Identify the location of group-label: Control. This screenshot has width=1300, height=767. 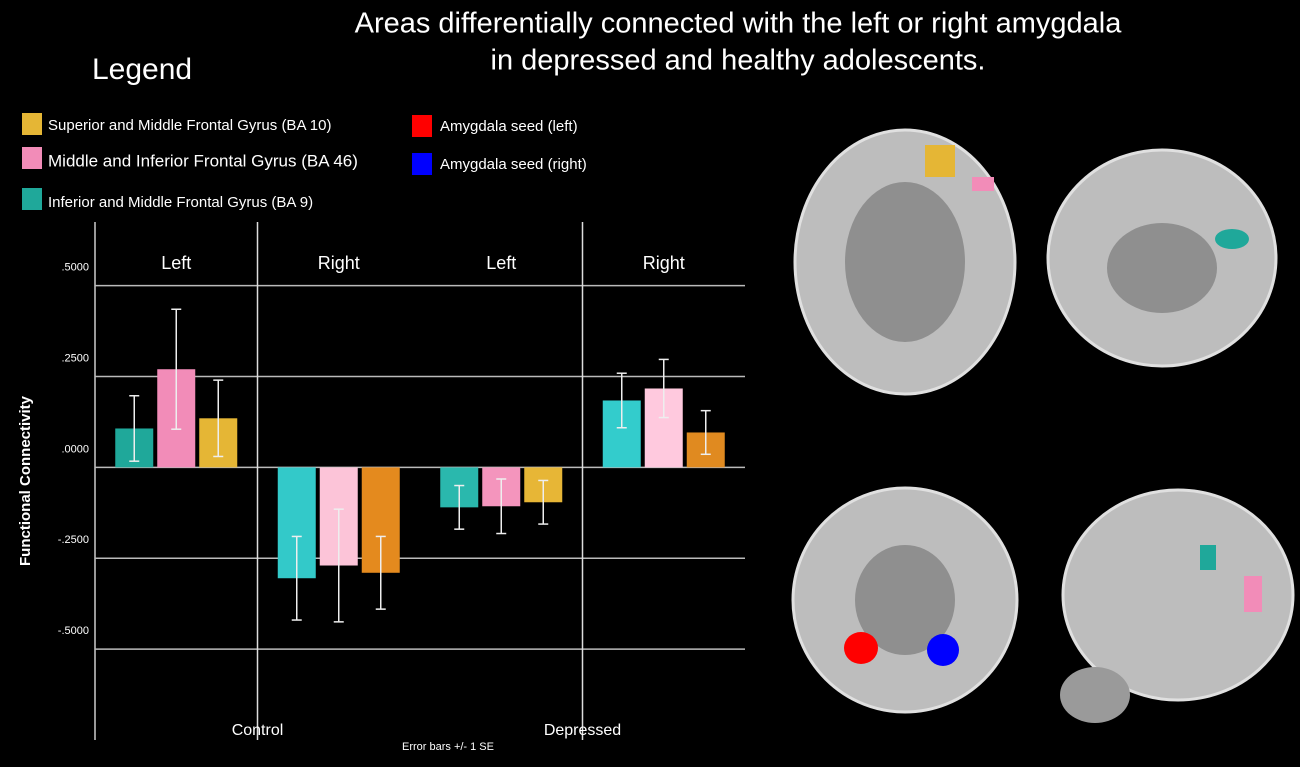
(258, 730).